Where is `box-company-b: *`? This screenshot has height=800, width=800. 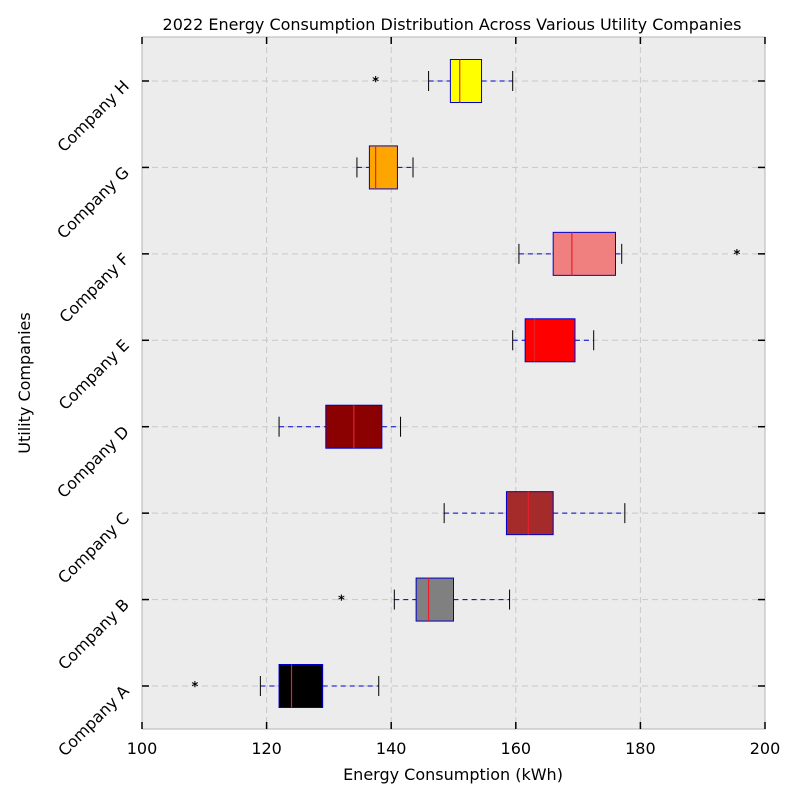
box-company-b: * is located at coordinates (424, 599).